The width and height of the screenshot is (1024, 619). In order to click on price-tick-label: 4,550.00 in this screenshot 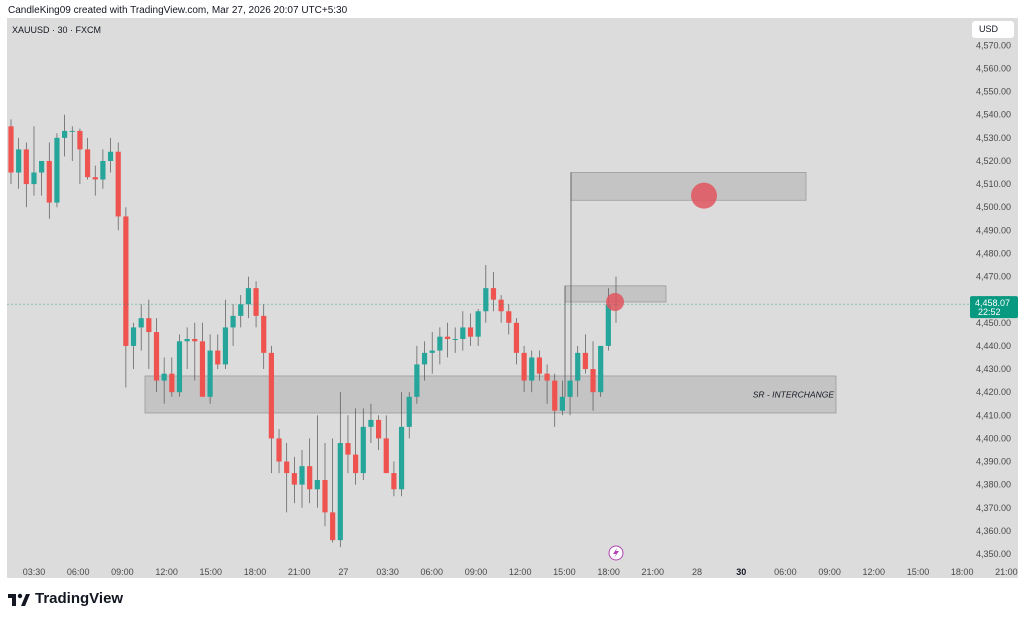, I will do `click(993, 92)`.